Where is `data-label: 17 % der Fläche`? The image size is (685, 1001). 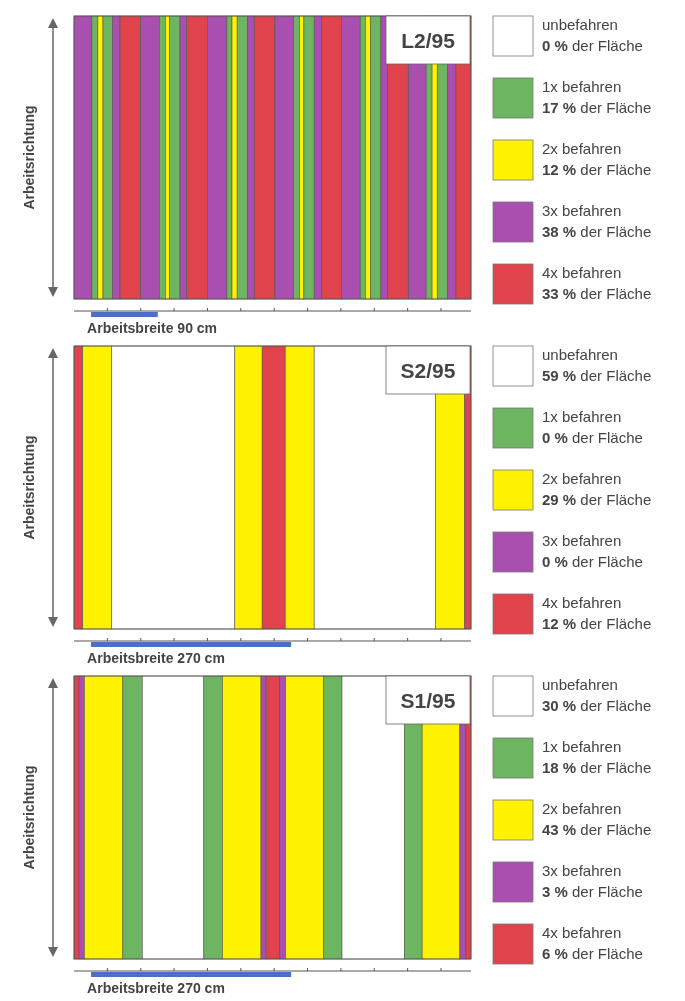
data-label: 17 % der Fläche is located at coordinates (597, 107).